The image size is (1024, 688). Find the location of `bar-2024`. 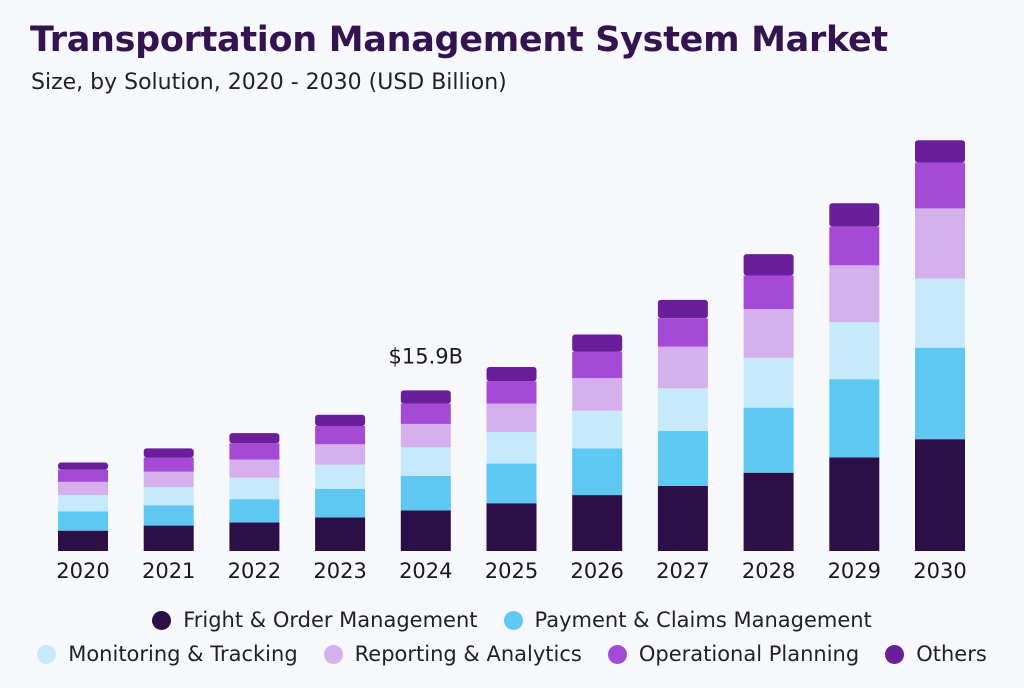

bar-2024 is located at coordinates (425, 470).